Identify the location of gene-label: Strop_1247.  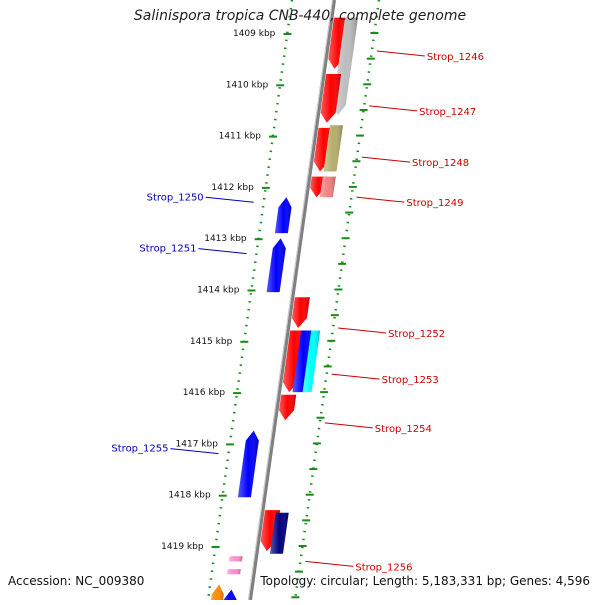
(422, 111).